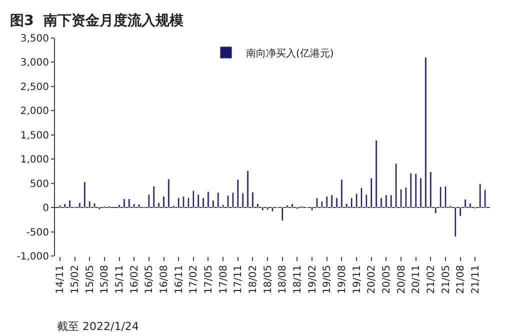  Describe the element at coordinates (98, 326) in the screenshot. I see `text: 截至 2022/1/24` at that location.